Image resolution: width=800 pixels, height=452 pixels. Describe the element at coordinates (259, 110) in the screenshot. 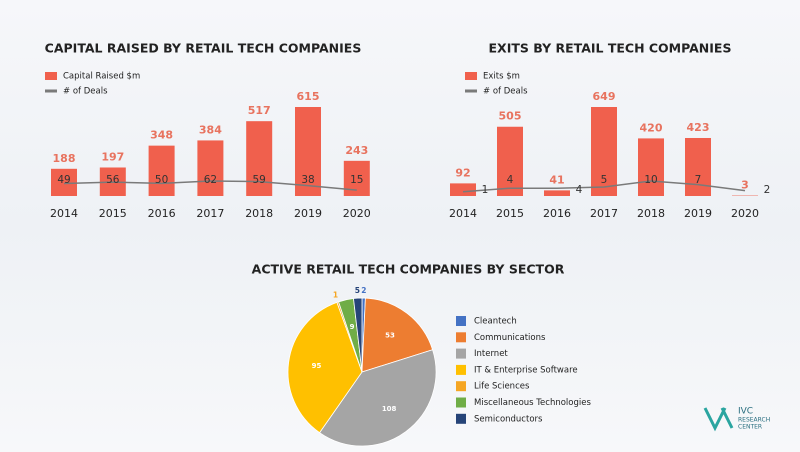

I see `bar-value-label: 517` at that location.